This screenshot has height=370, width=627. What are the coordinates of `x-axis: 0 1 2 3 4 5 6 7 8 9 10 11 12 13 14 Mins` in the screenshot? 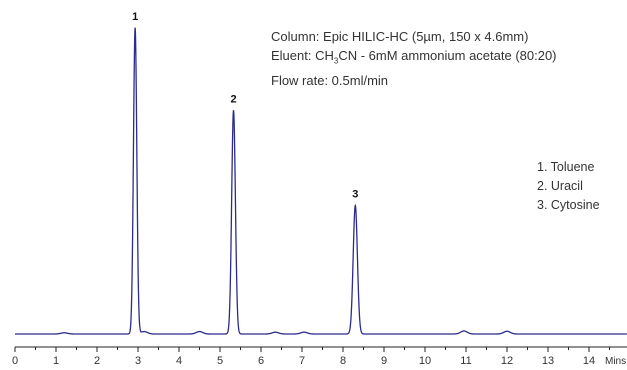 It's located at (319, 356).